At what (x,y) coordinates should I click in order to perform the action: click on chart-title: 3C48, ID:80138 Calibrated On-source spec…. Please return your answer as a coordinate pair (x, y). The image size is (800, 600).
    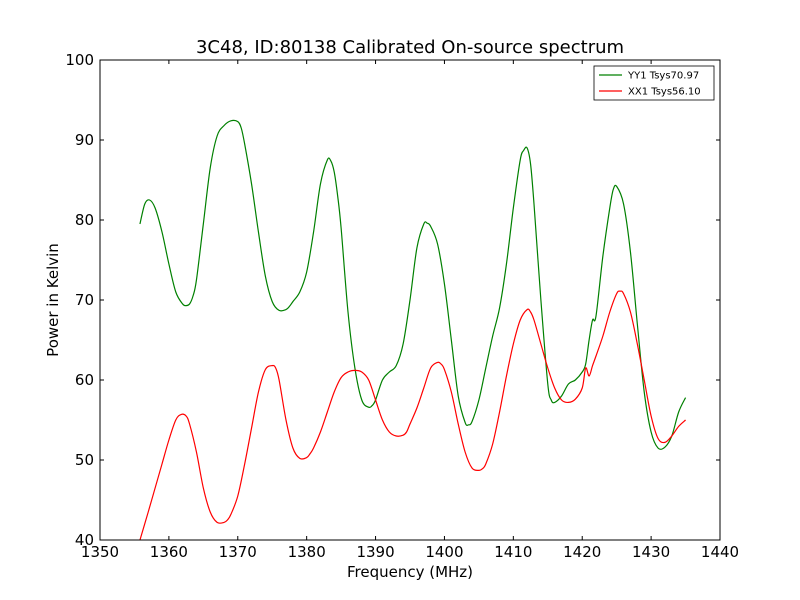
    Looking at the image, I should click on (410, 47).